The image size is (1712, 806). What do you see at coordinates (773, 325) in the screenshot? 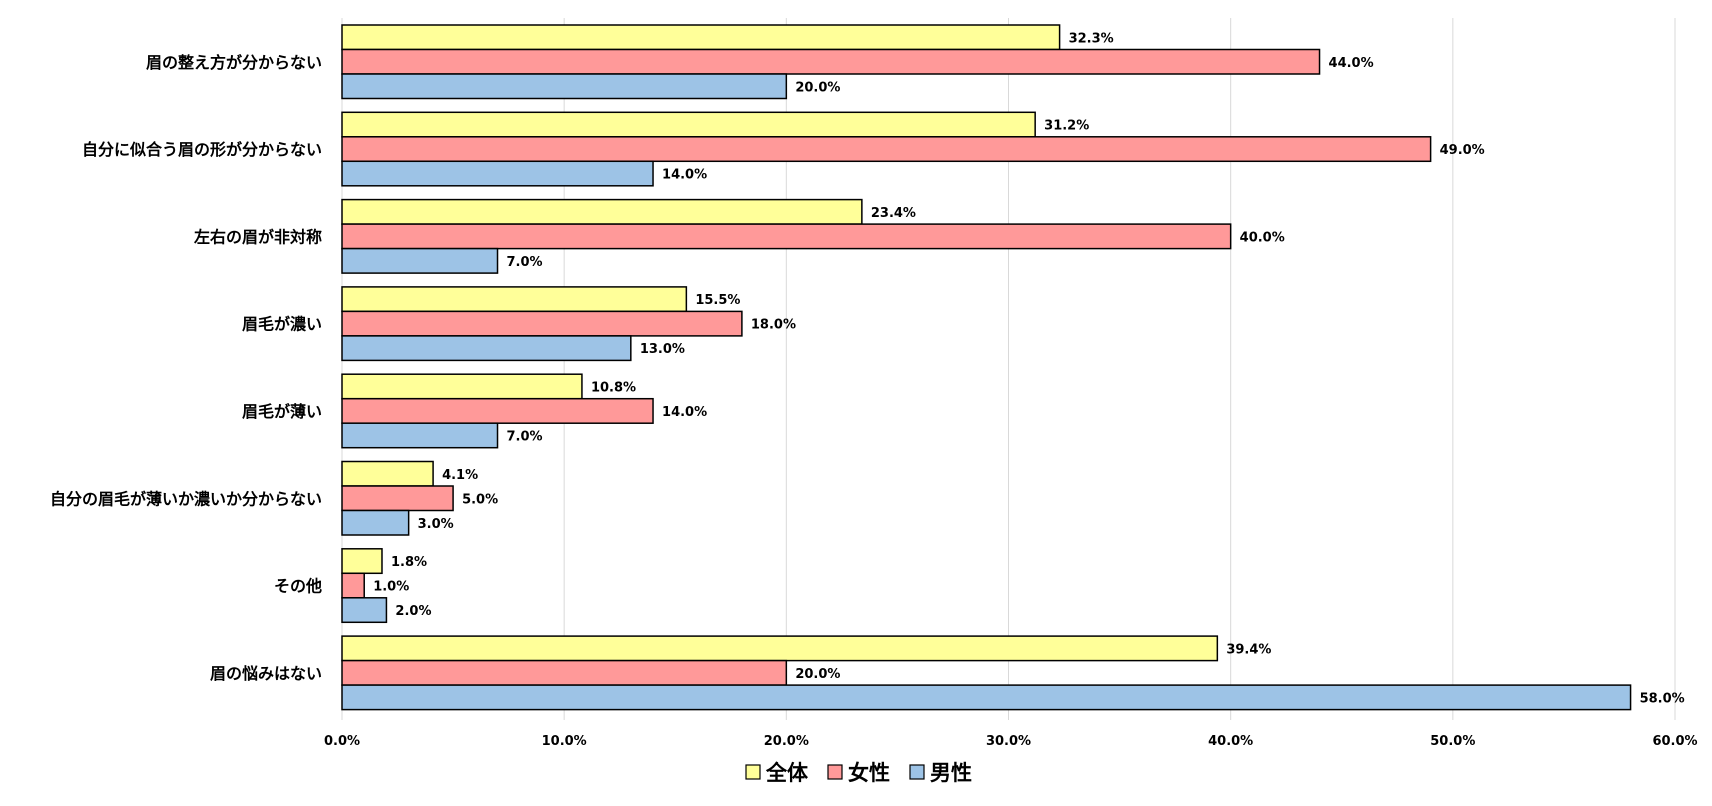
I see `data-label: 18.0%` at bounding box center [773, 325].